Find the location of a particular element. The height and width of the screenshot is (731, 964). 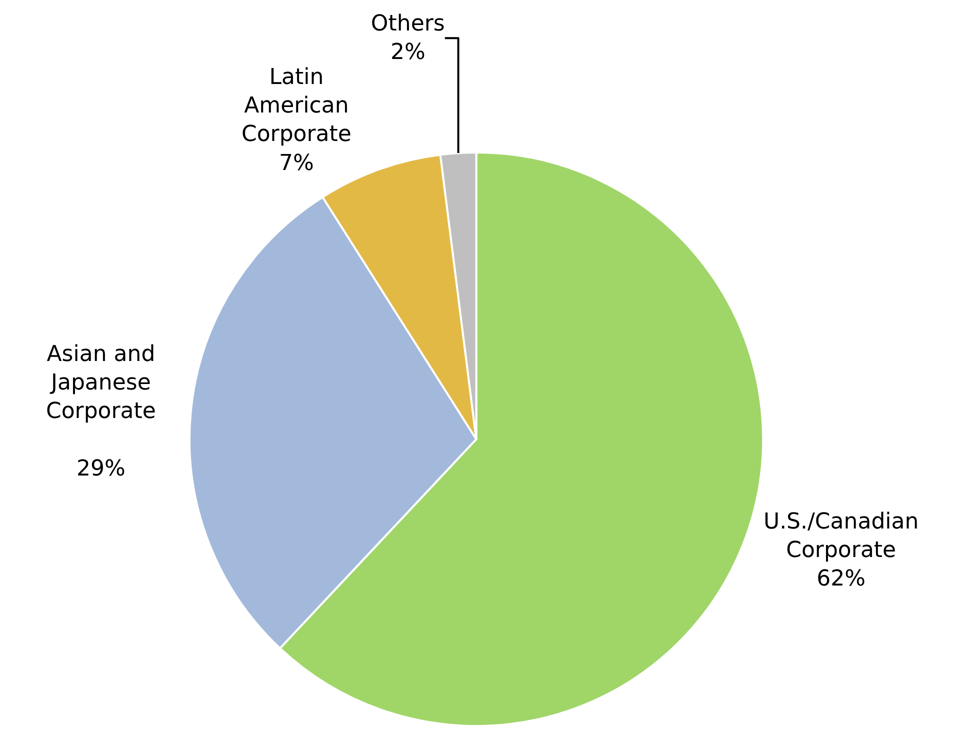

slice-label: U.S./Canadian Corporate is located at coordinates (841, 536).